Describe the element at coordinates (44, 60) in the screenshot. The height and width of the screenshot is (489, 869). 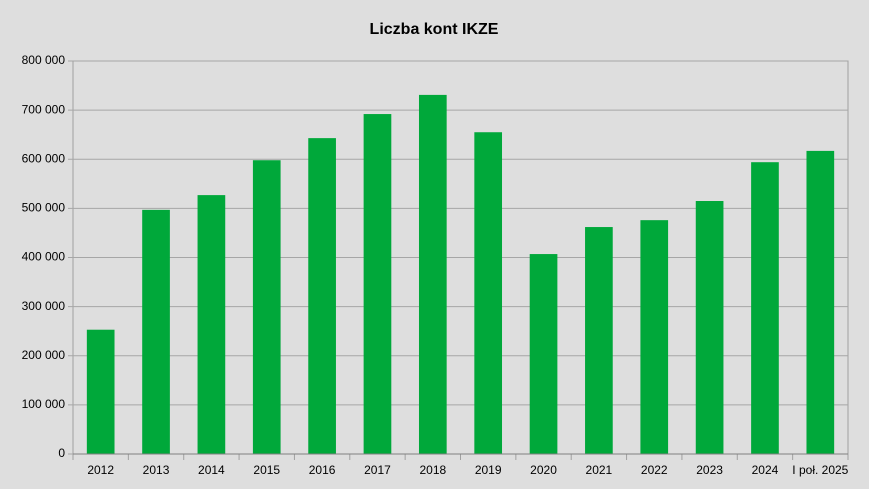
I see `y-tick-label: 800 000` at that location.